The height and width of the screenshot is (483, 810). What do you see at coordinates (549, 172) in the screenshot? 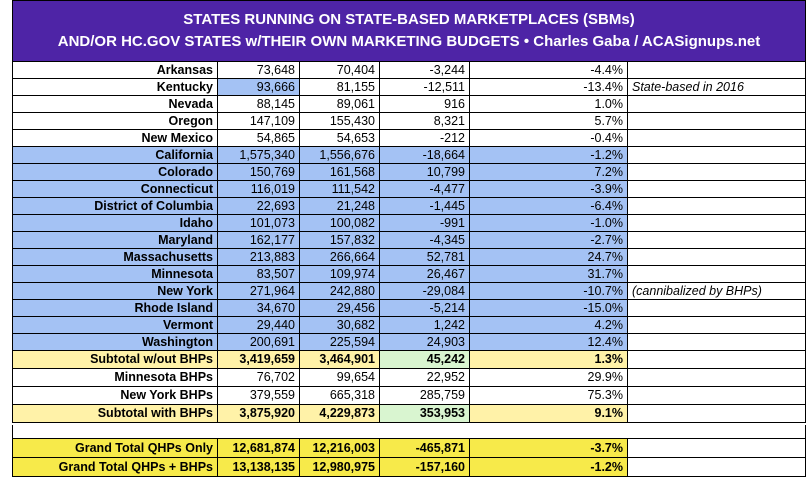
I see `value-cell: 7.2%` at bounding box center [549, 172].